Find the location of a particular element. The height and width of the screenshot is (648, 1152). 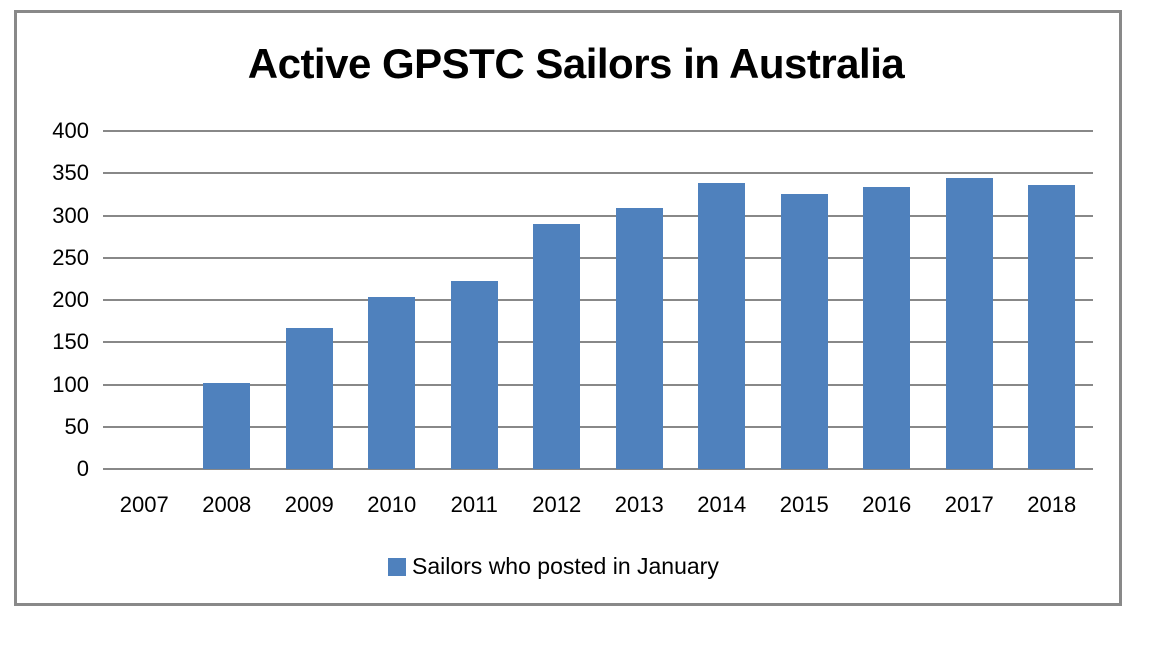

y-tick-label: 200 is located at coordinates (70, 299).